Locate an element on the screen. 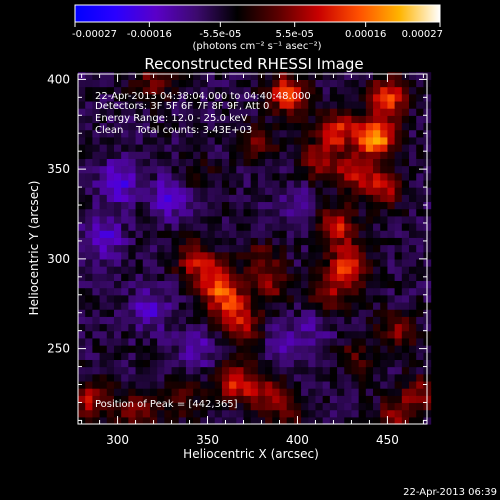 This screenshot has width=500, height=500. colorbar-tick-label: 5.5e-05 is located at coordinates (294, 34).